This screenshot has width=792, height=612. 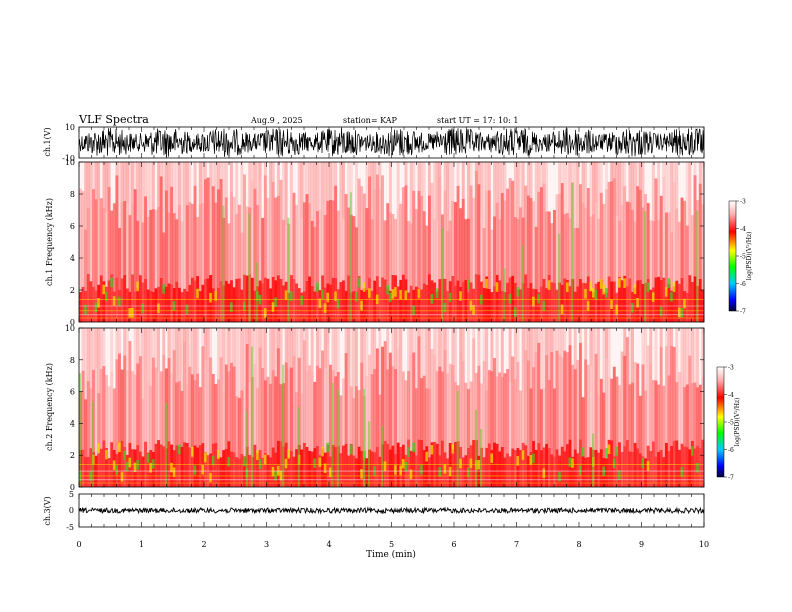 What do you see at coordinates (72, 226) in the screenshot?
I see `ch1-freq-ytick-label: 6` at bounding box center [72, 226].